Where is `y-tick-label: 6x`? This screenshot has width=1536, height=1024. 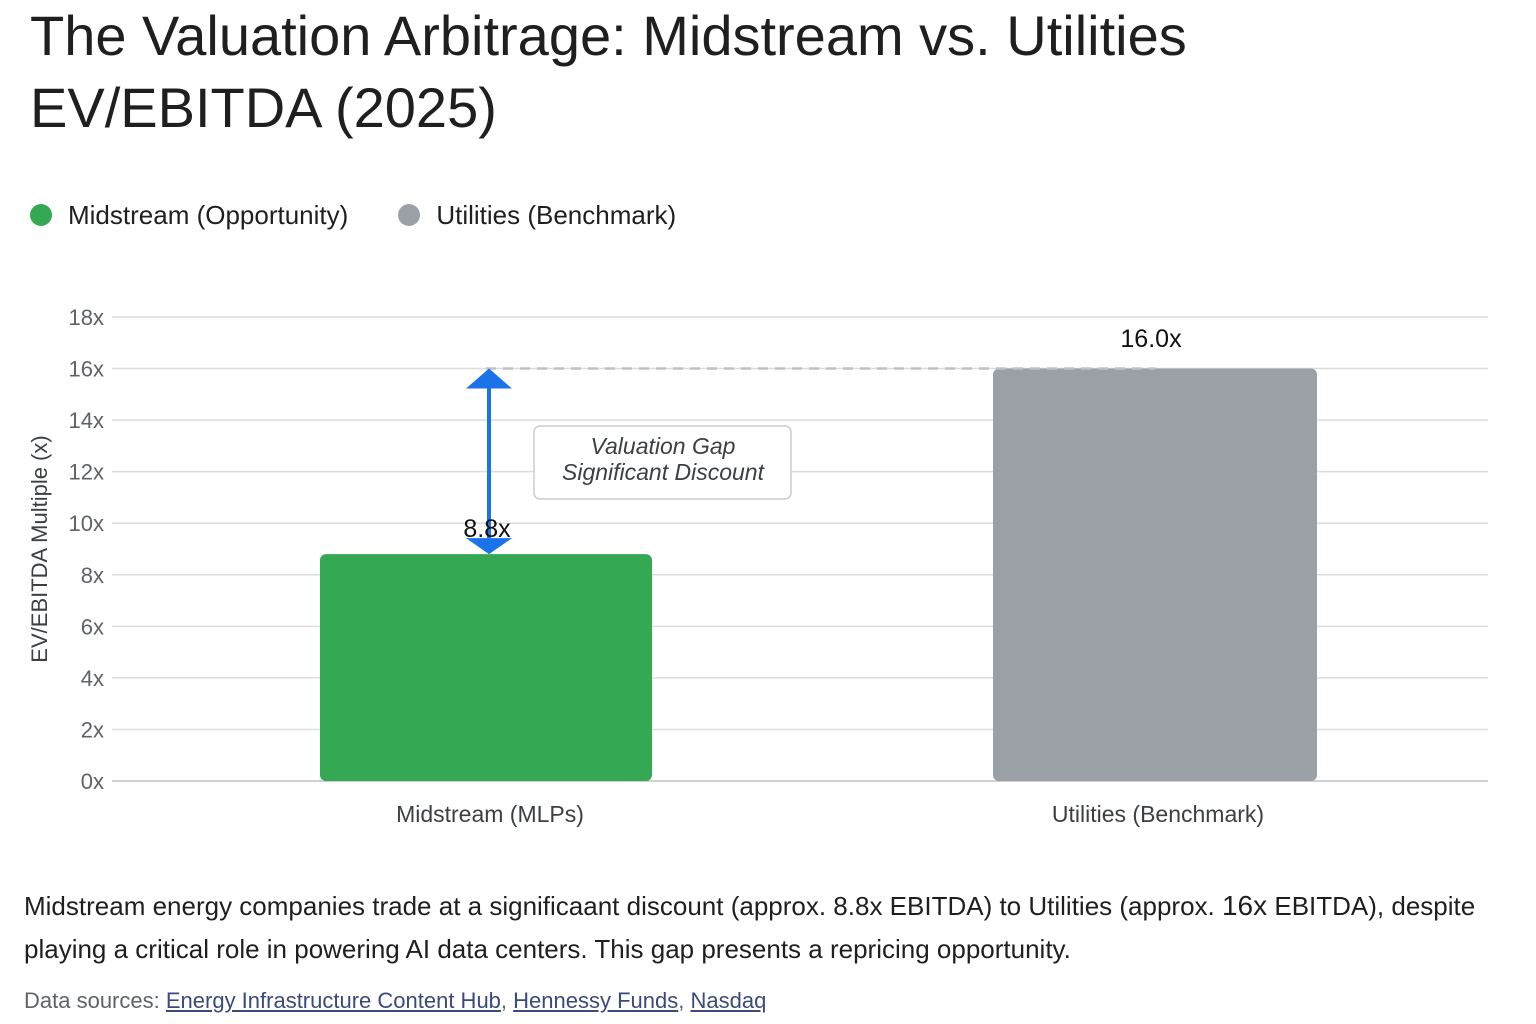 y-tick-label: 6x is located at coordinates (92, 626).